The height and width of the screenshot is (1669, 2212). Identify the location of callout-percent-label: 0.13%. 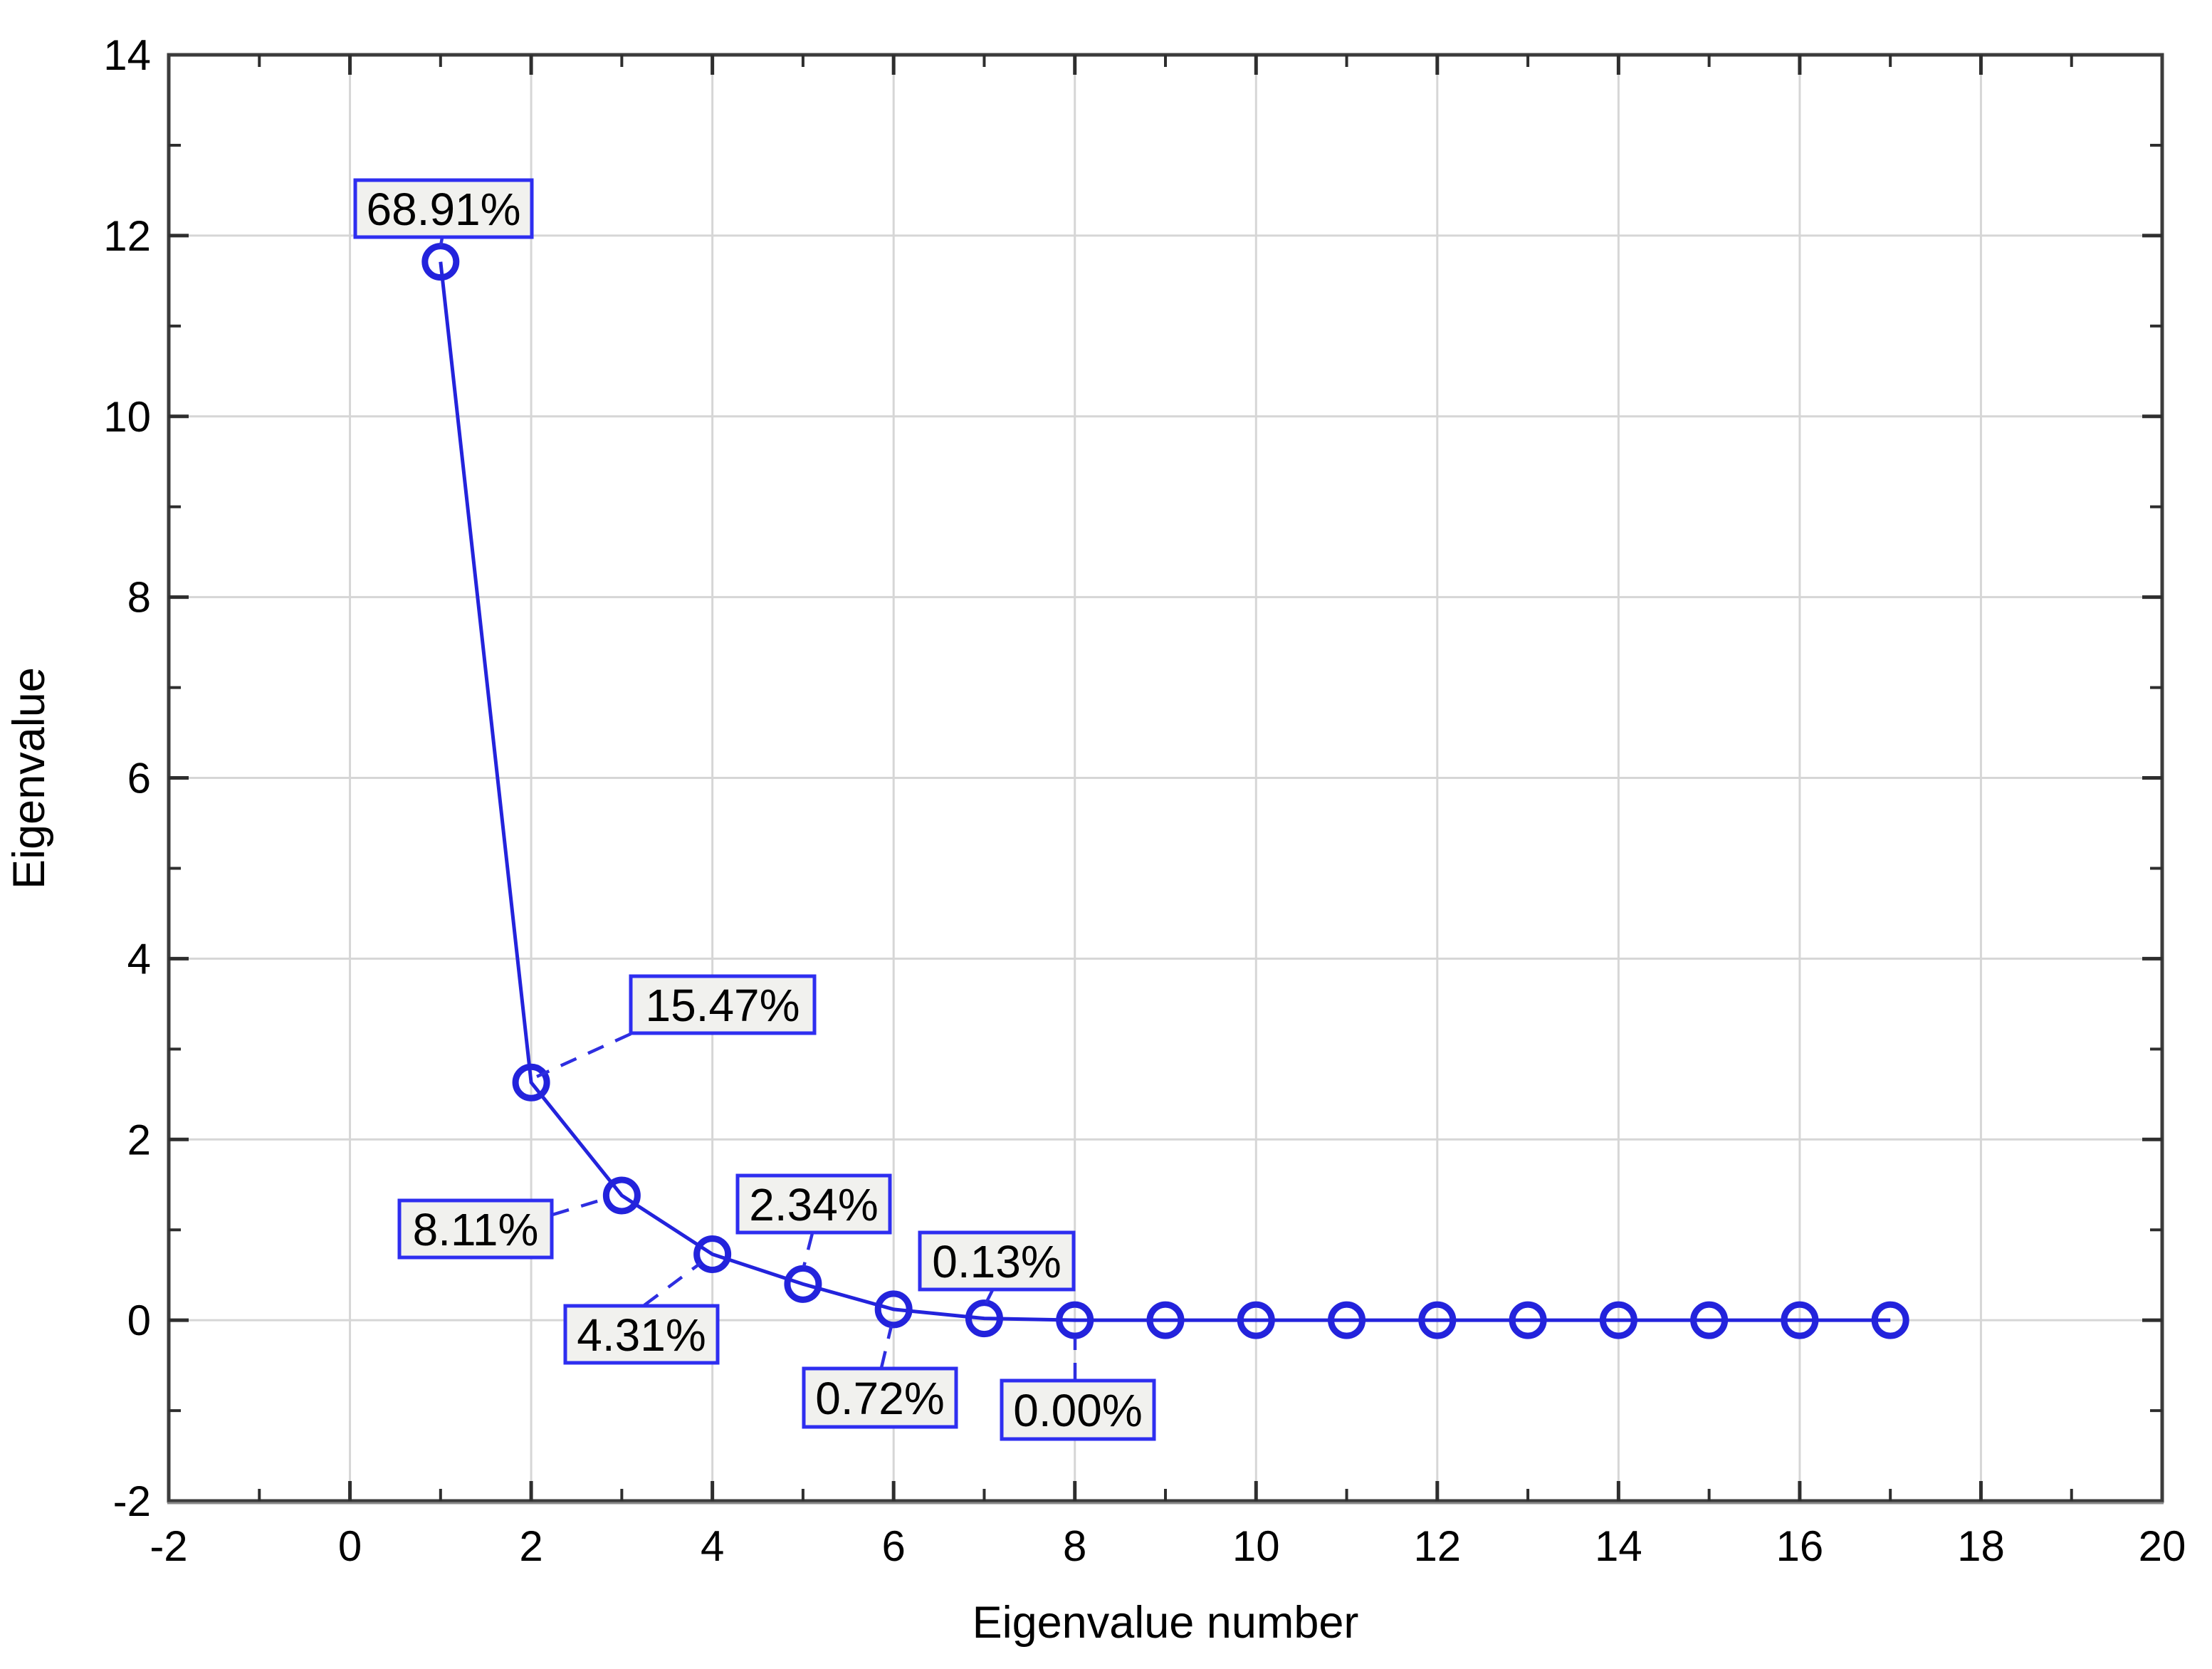
(997, 1261).